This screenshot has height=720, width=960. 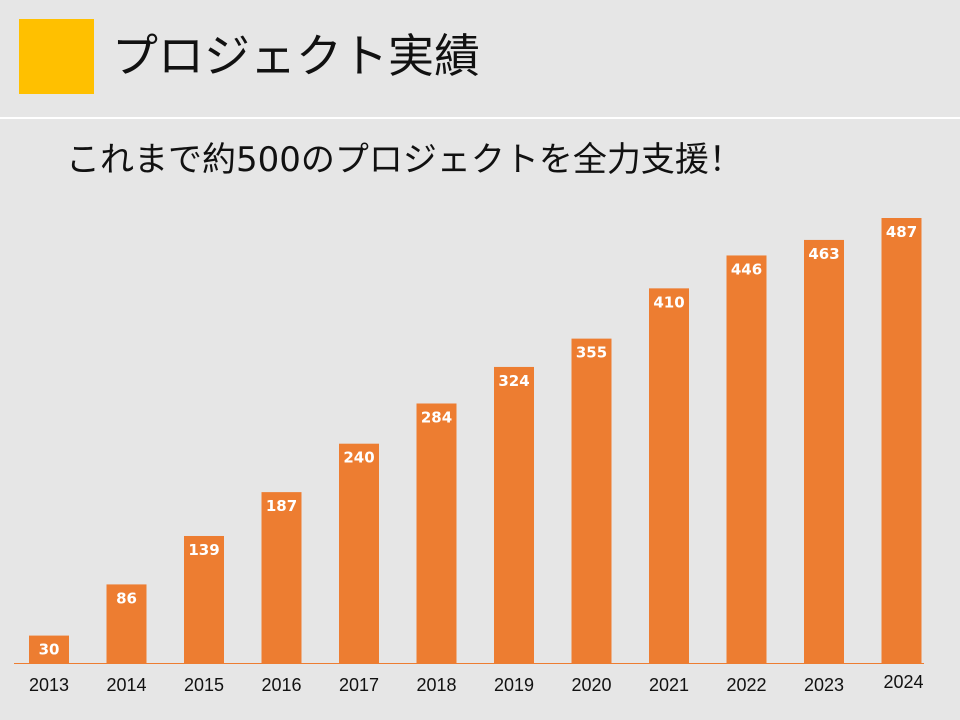 What do you see at coordinates (480, 118) in the screenshot?
I see `header-divider` at bounding box center [480, 118].